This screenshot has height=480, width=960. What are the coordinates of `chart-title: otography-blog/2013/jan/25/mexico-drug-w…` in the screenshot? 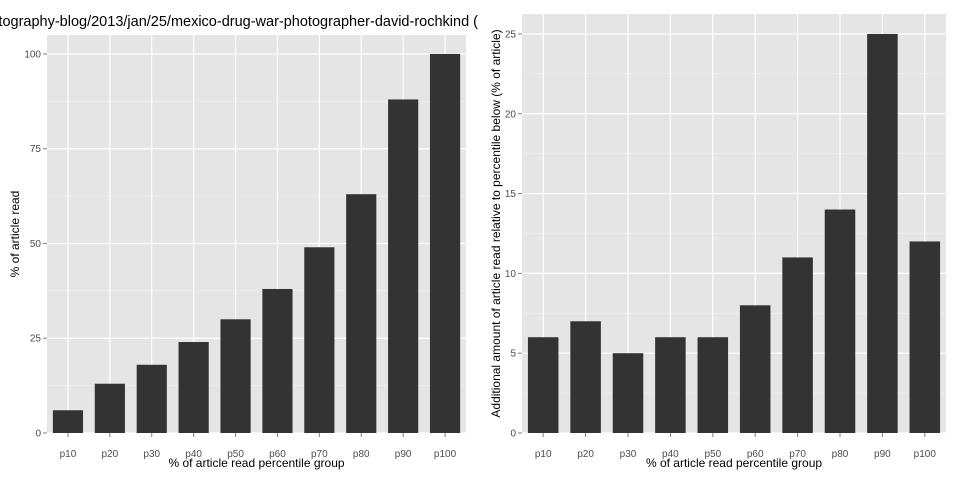 It's located at (240, 24).